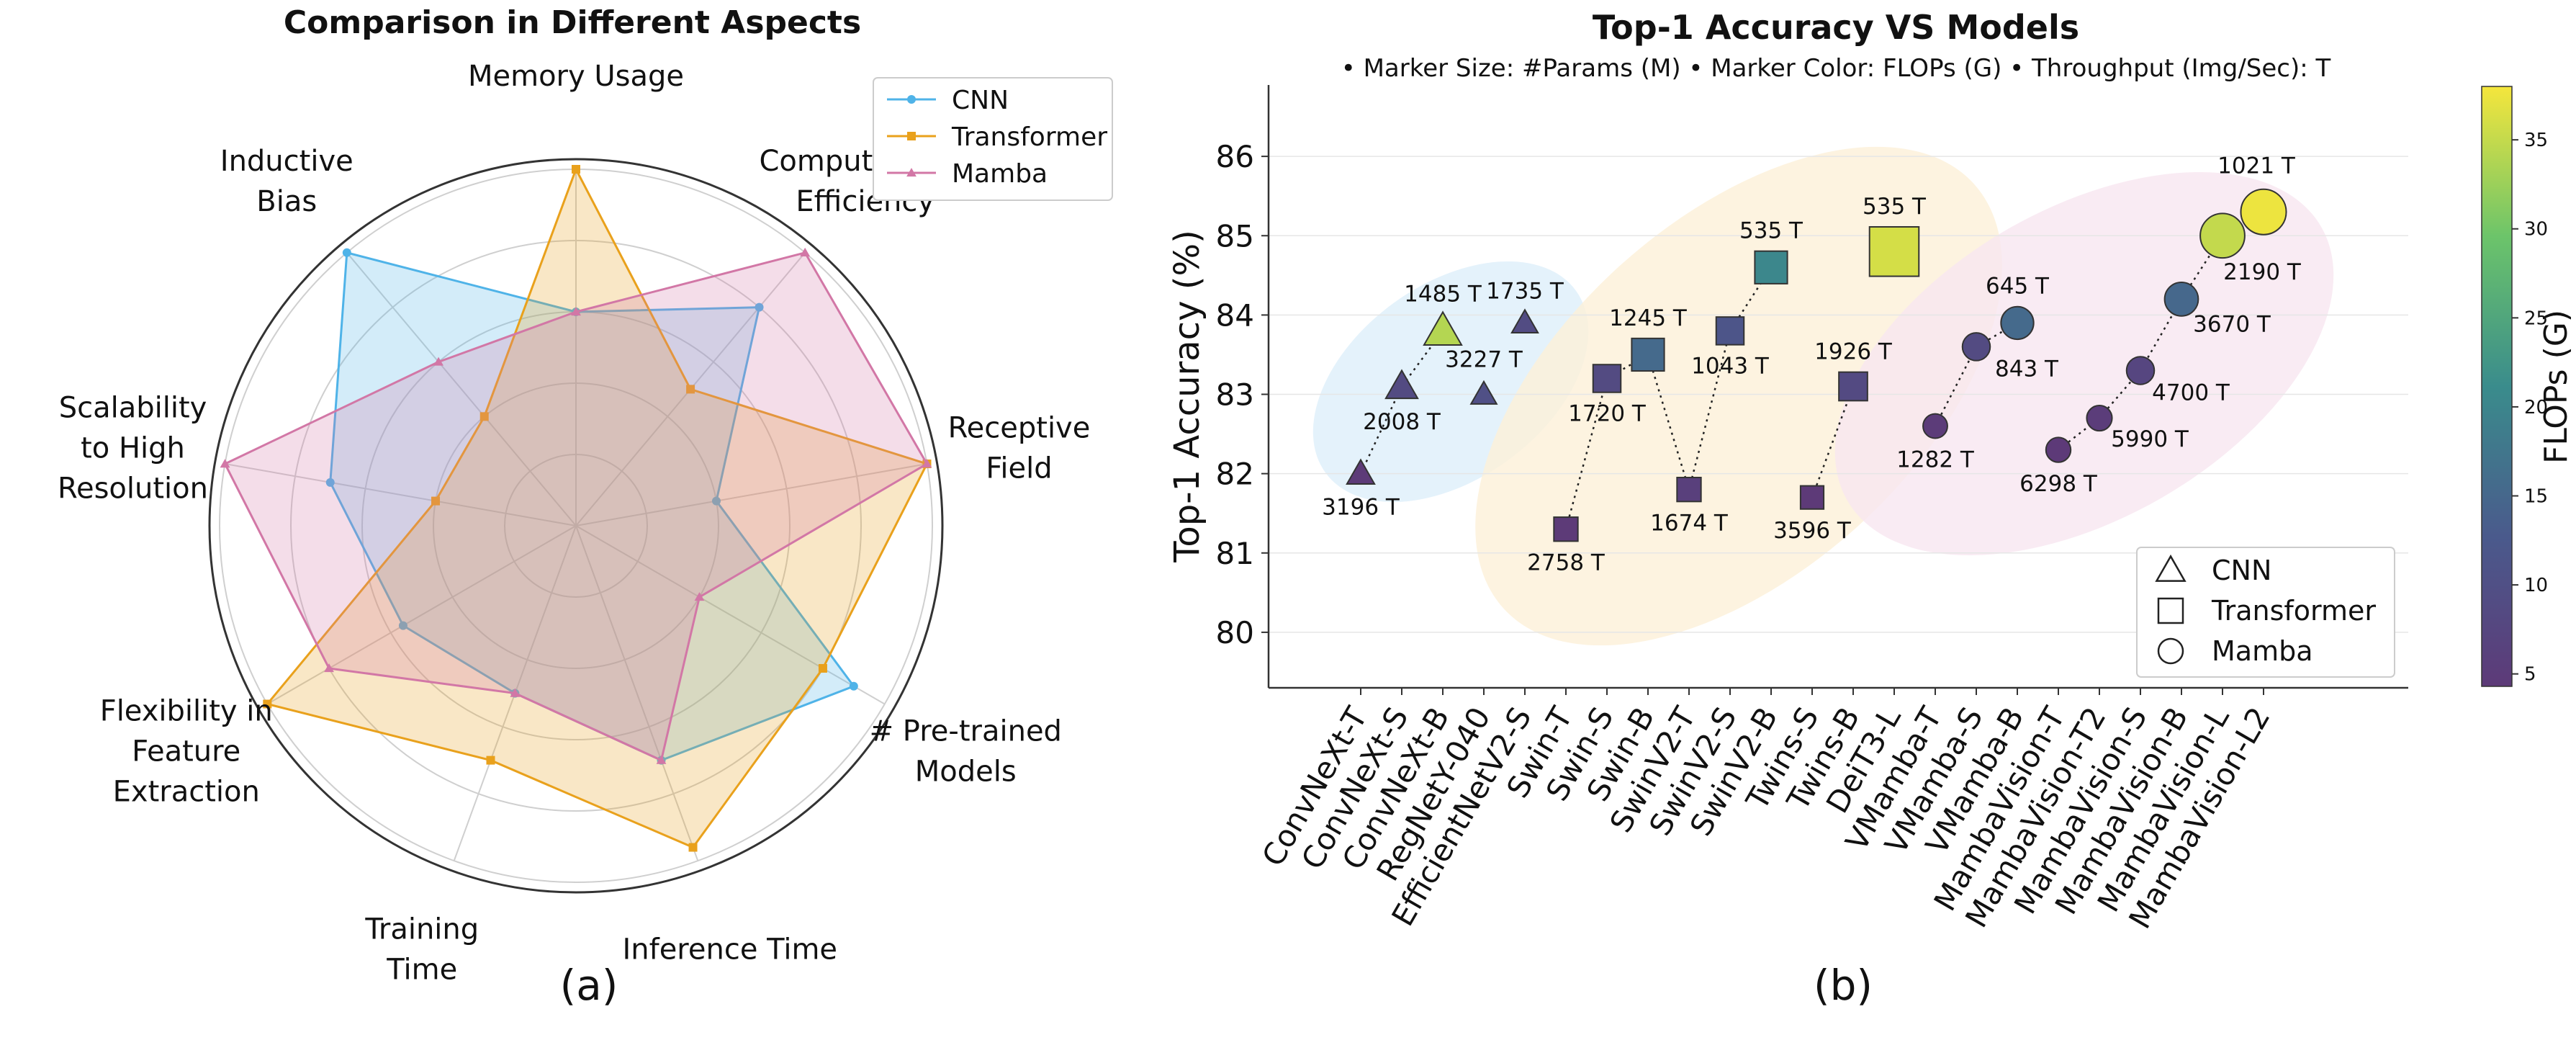  What do you see at coordinates (1668, 398) in the screenshot?
I see `dotted-path-swin-t` at bounding box center [1668, 398].